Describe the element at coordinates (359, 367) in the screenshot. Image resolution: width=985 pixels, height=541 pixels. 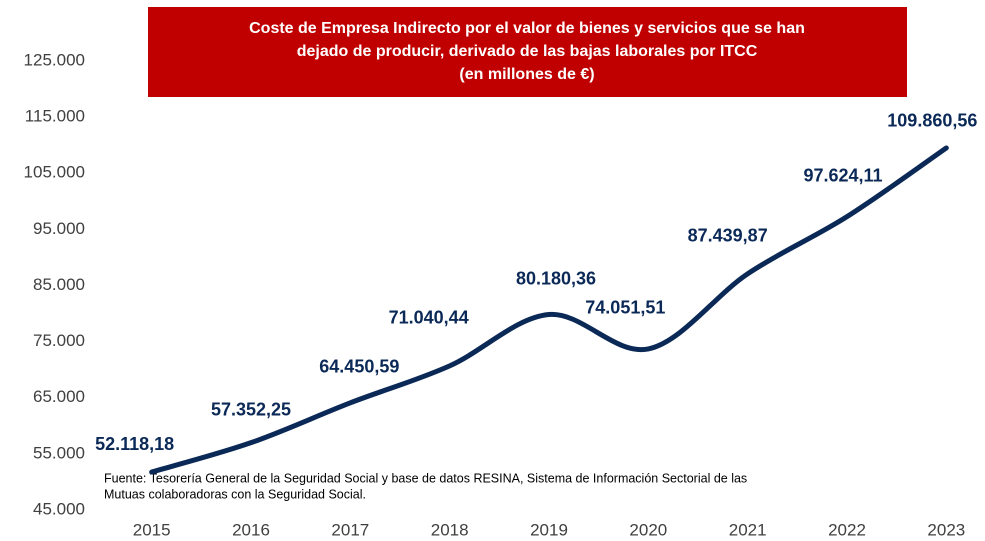
I see `data-label: 64.450,59` at that location.